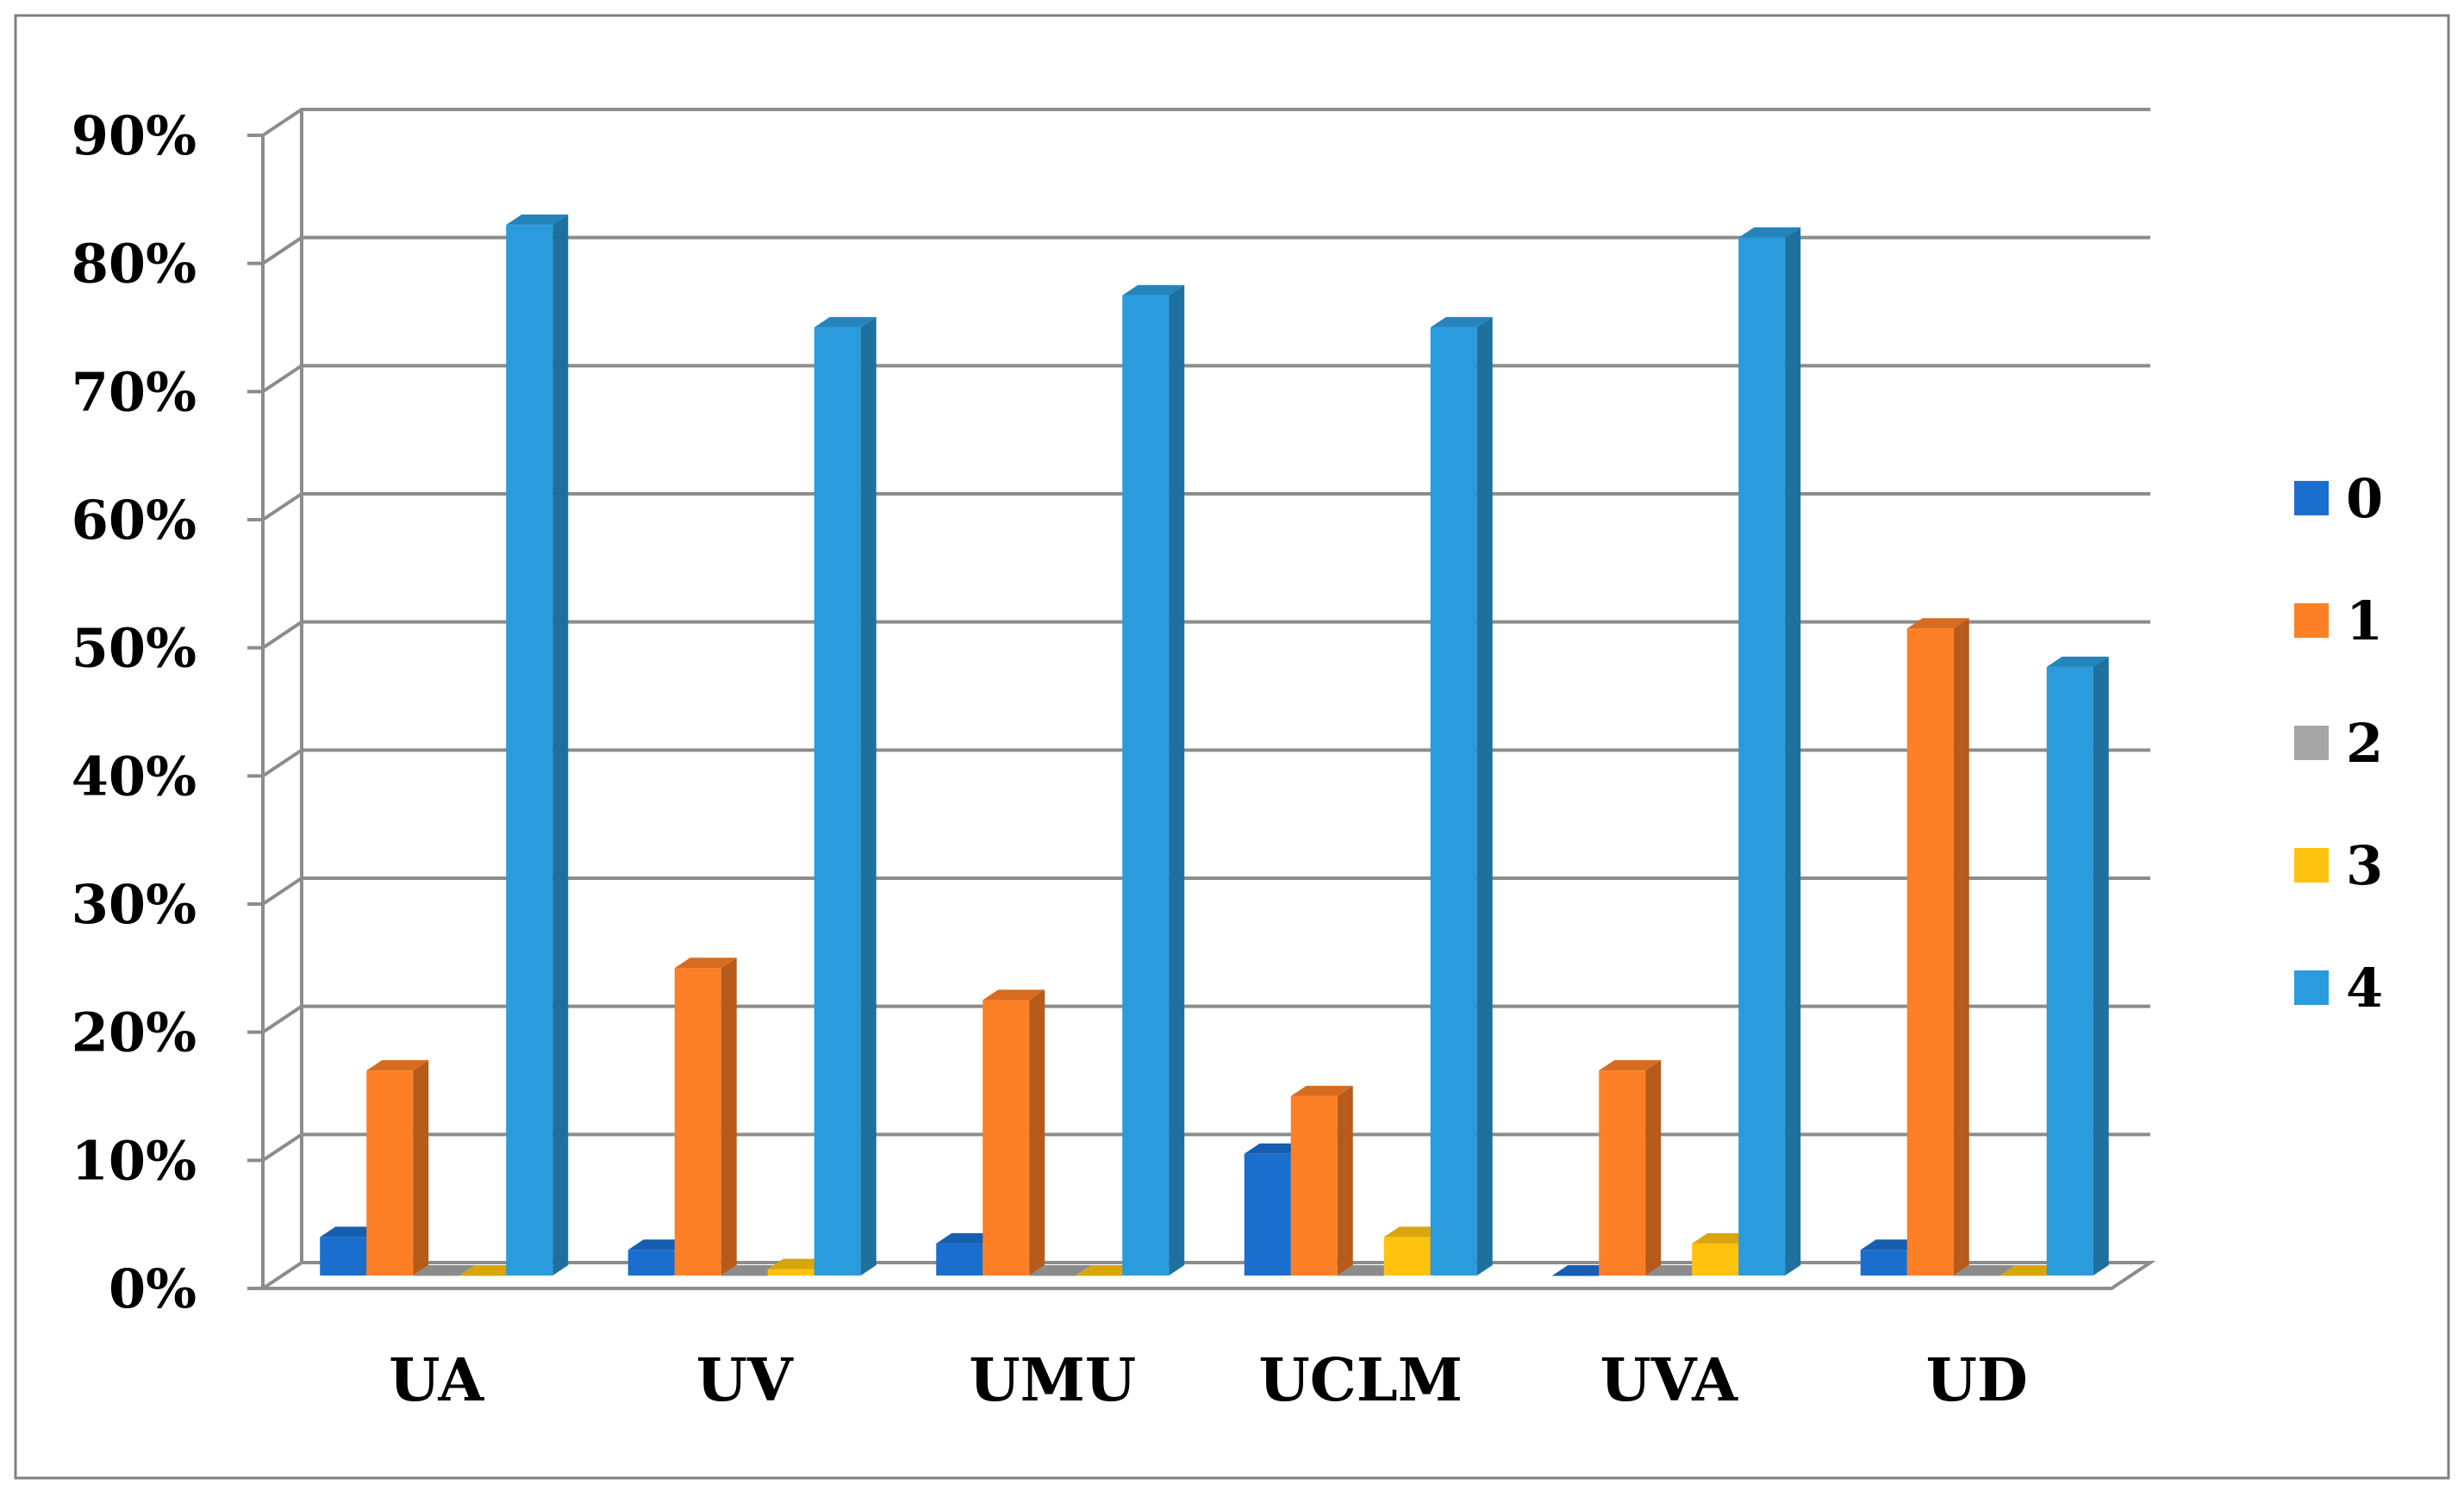 The width and height of the screenshot is (2464, 1497). Describe the element at coordinates (134, 264) in the screenshot. I see `y-tick-label: 80%` at that location.